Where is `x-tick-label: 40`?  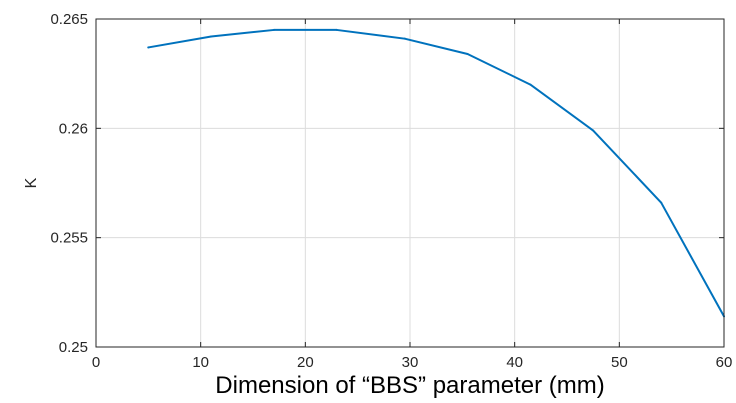
x-tick-label: 40 is located at coordinates (514, 362).